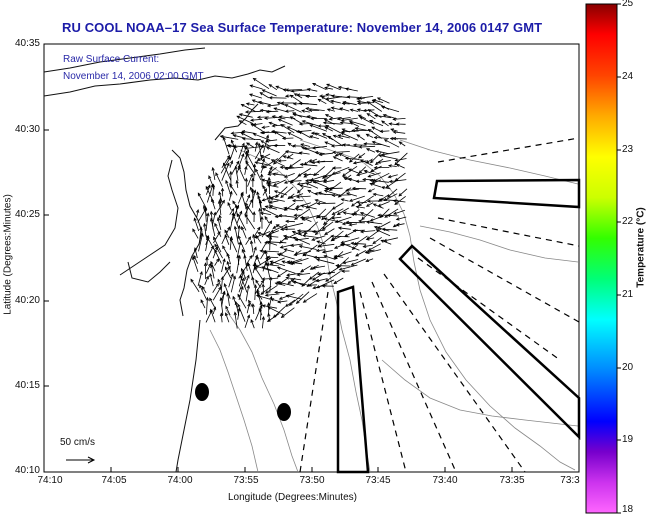  What do you see at coordinates (628, 76) in the screenshot?
I see `colorbar-tick-label: 24` at bounding box center [628, 76].